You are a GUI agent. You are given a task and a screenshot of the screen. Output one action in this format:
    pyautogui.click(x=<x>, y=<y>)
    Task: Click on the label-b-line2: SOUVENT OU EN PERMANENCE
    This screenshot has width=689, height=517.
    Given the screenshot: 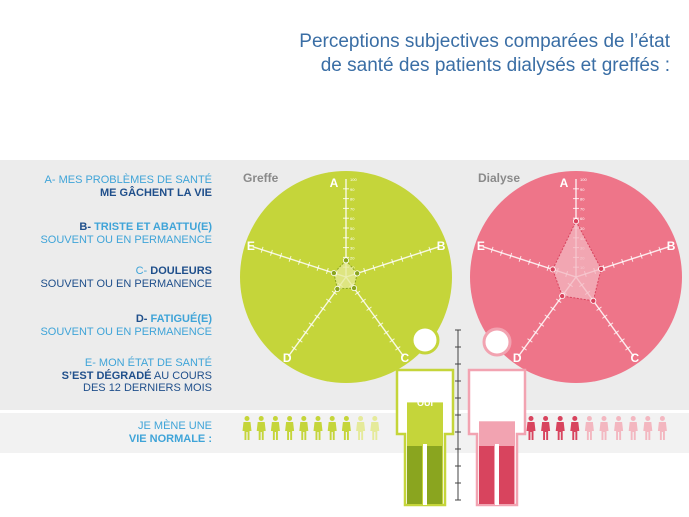 What is the action you would take?
    pyautogui.click(x=126, y=239)
    